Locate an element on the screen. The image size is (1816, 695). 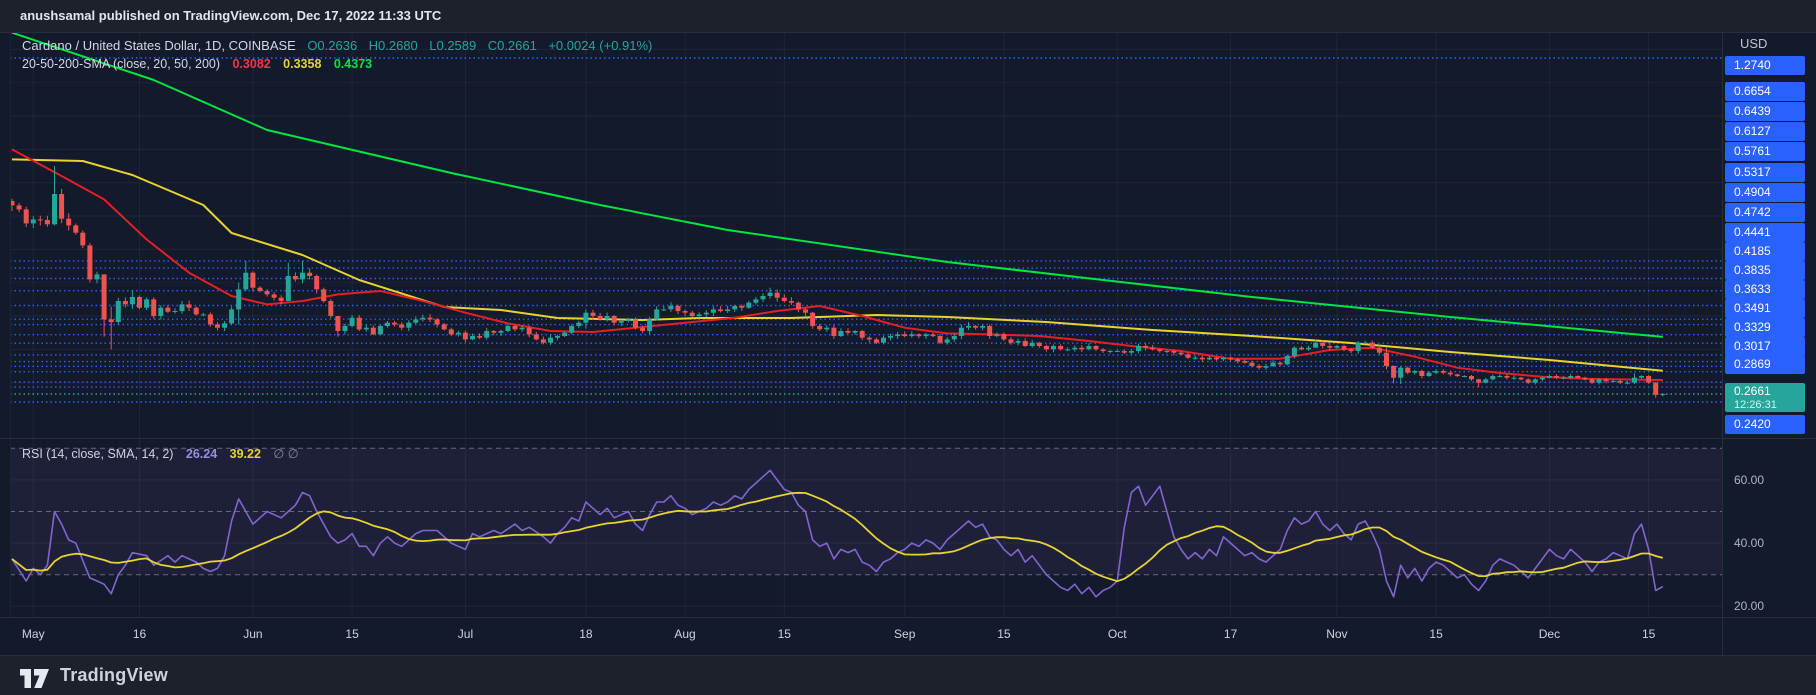
price-level-label: 0.3329 is located at coordinates (1765, 327).